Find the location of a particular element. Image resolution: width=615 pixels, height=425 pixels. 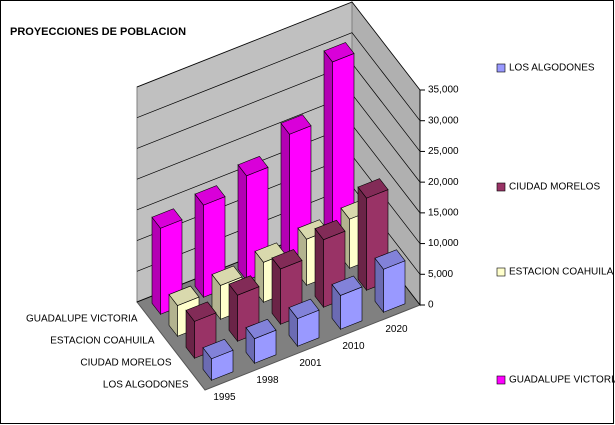

y-tick-label: 30,000 is located at coordinates (443, 120).